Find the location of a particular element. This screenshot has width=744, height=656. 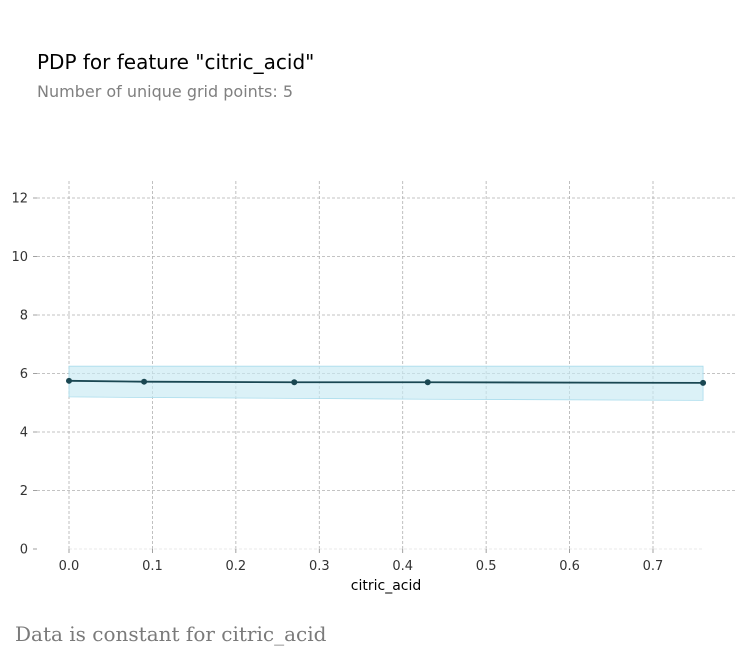

constant-data-note: Data is constant for citric_acid is located at coordinates (171, 634).